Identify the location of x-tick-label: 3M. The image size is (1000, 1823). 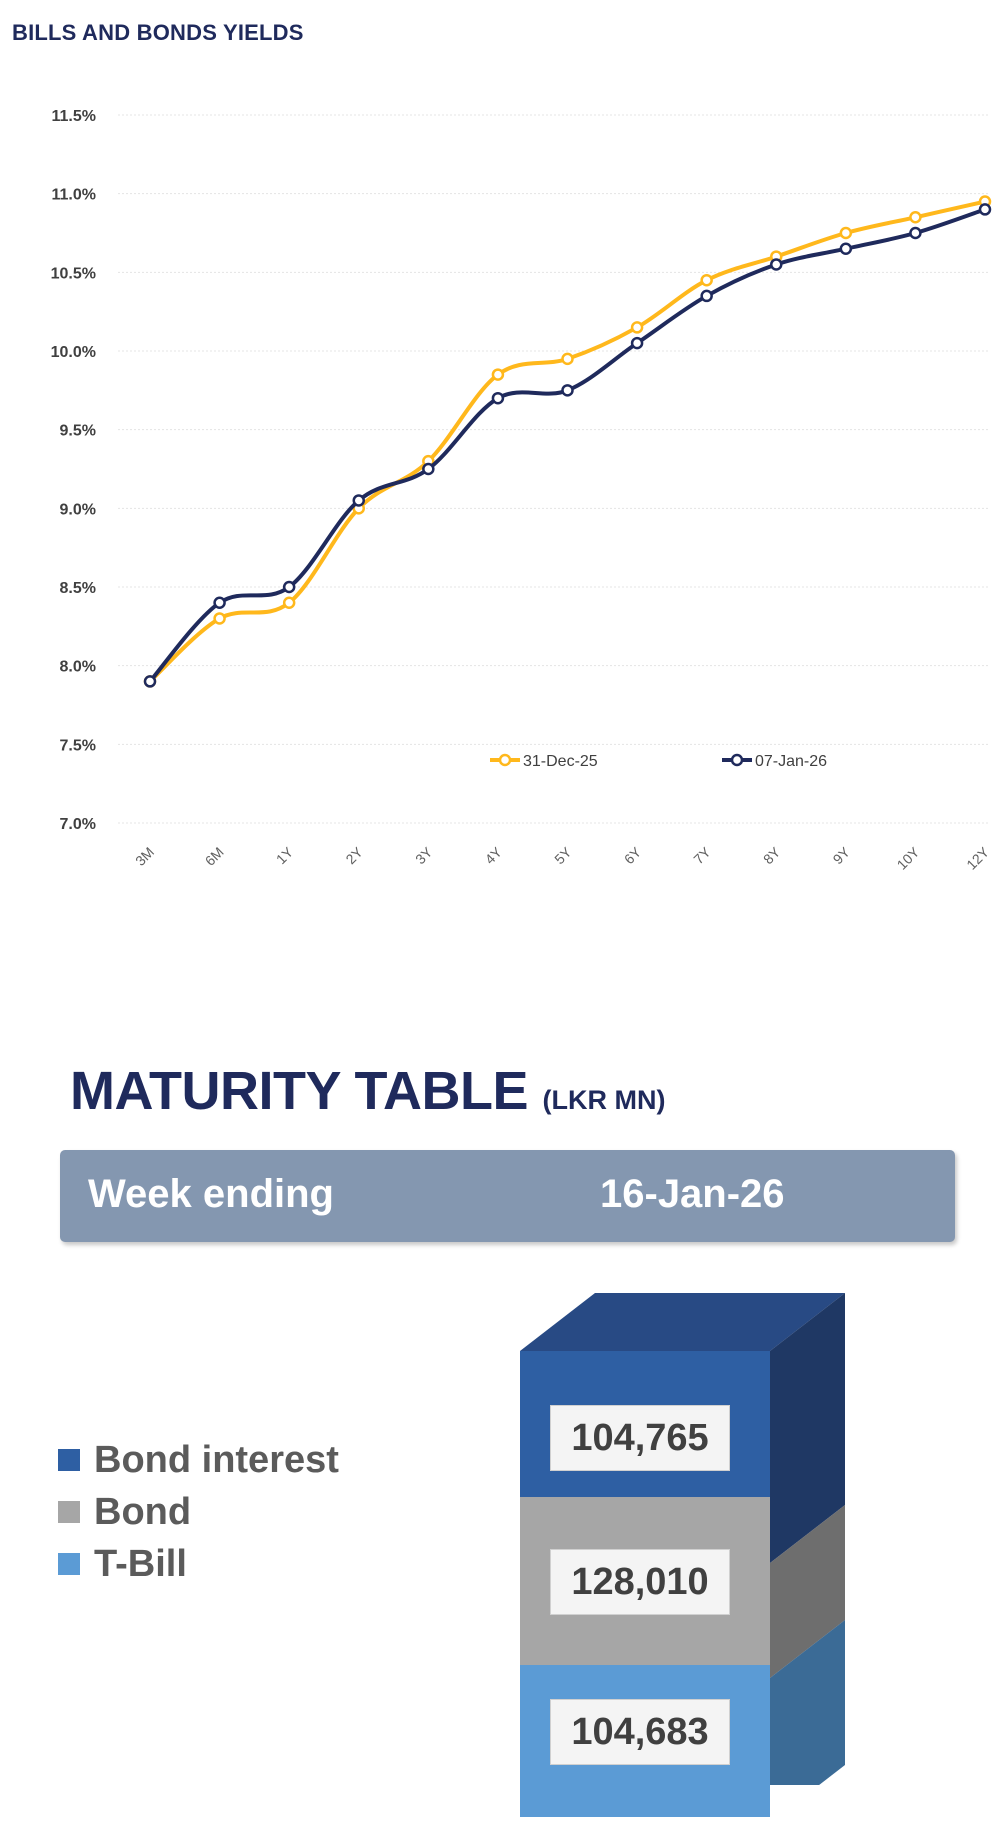
(144, 856).